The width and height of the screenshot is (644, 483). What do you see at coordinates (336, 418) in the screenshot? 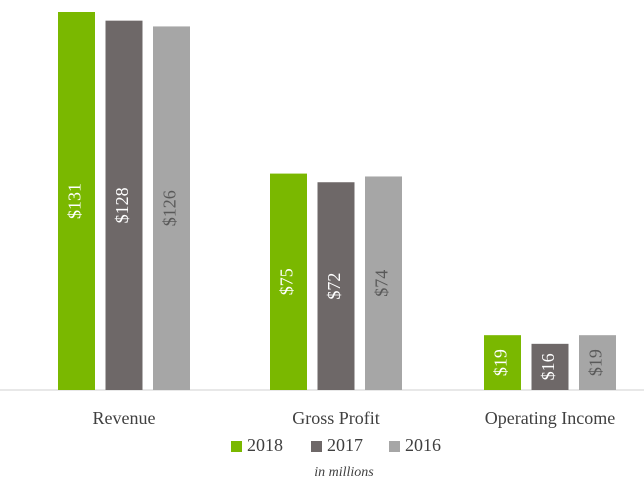
I see `x-tick-label: Gross Profit` at bounding box center [336, 418].